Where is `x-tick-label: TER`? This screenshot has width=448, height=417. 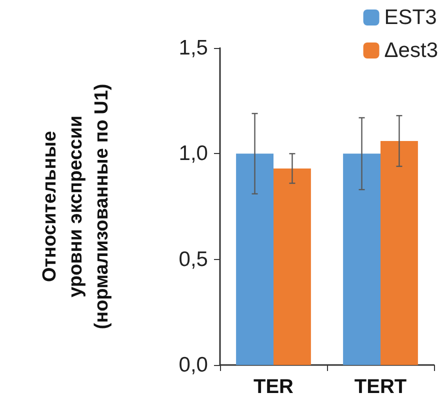 x-tick-label: TER is located at coordinates (274, 387).